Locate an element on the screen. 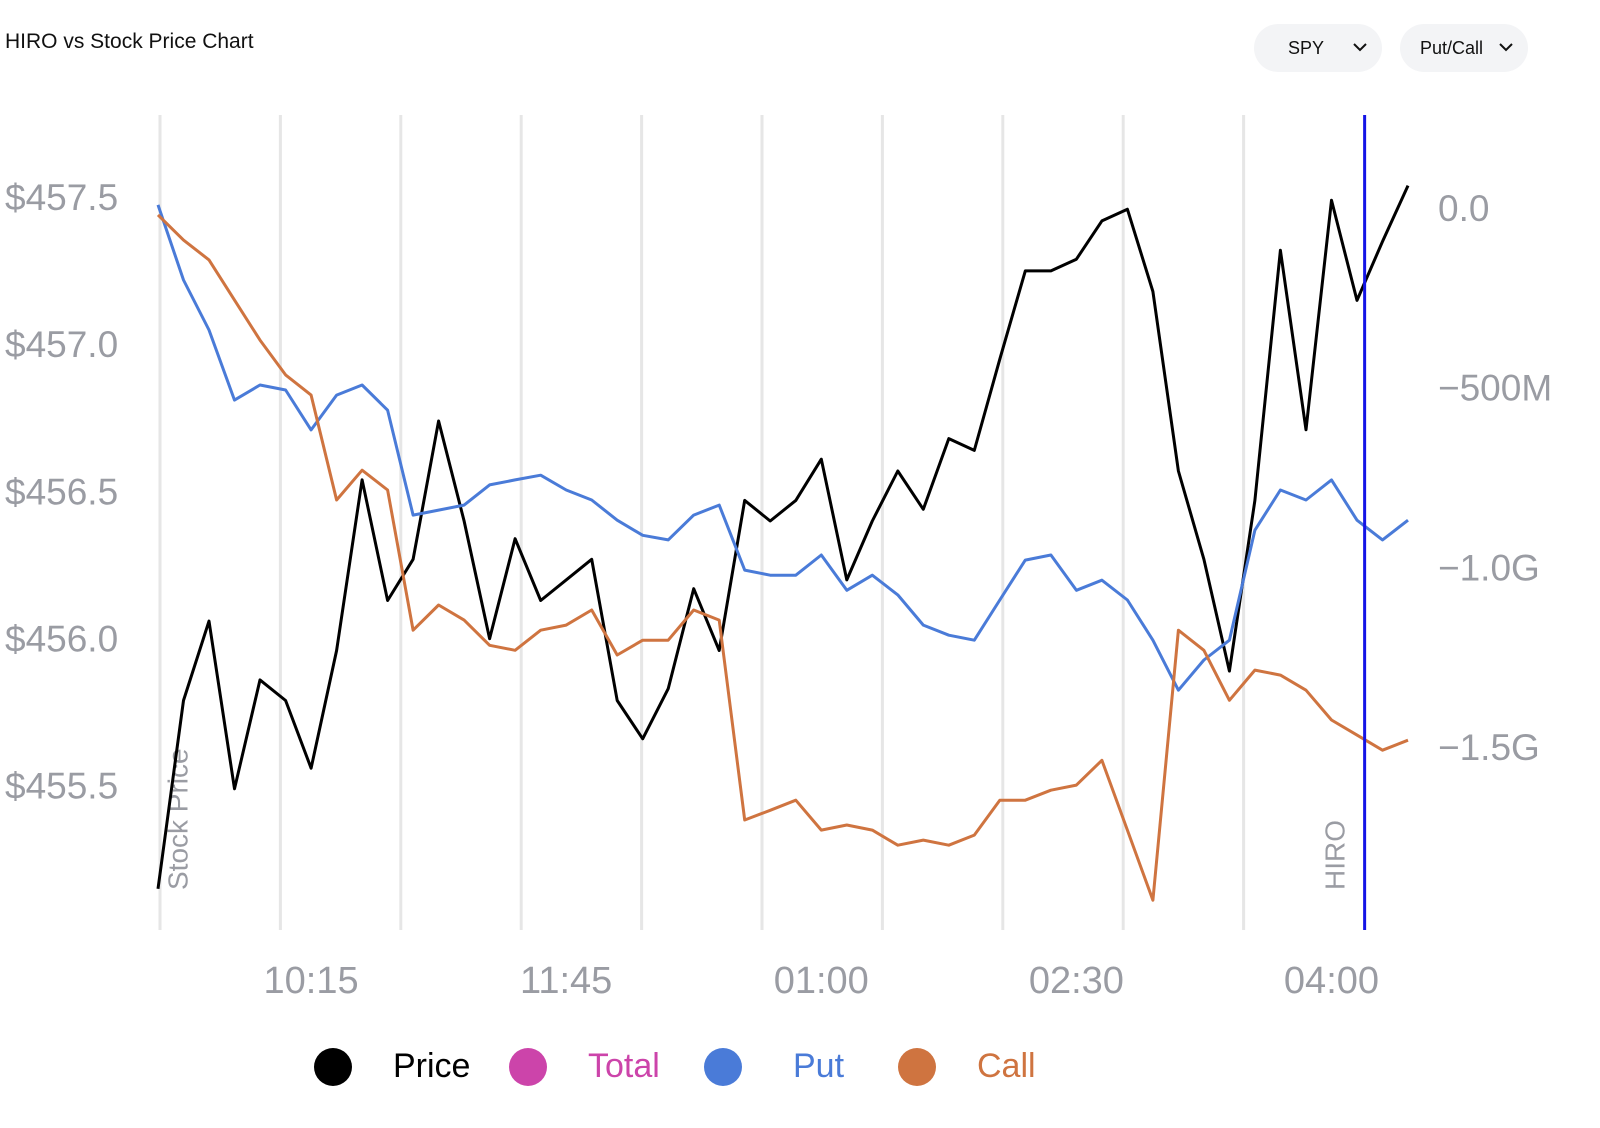 The width and height of the screenshot is (1600, 1128). y2-tick-label: −1.5G is located at coordinates (1489, 747).